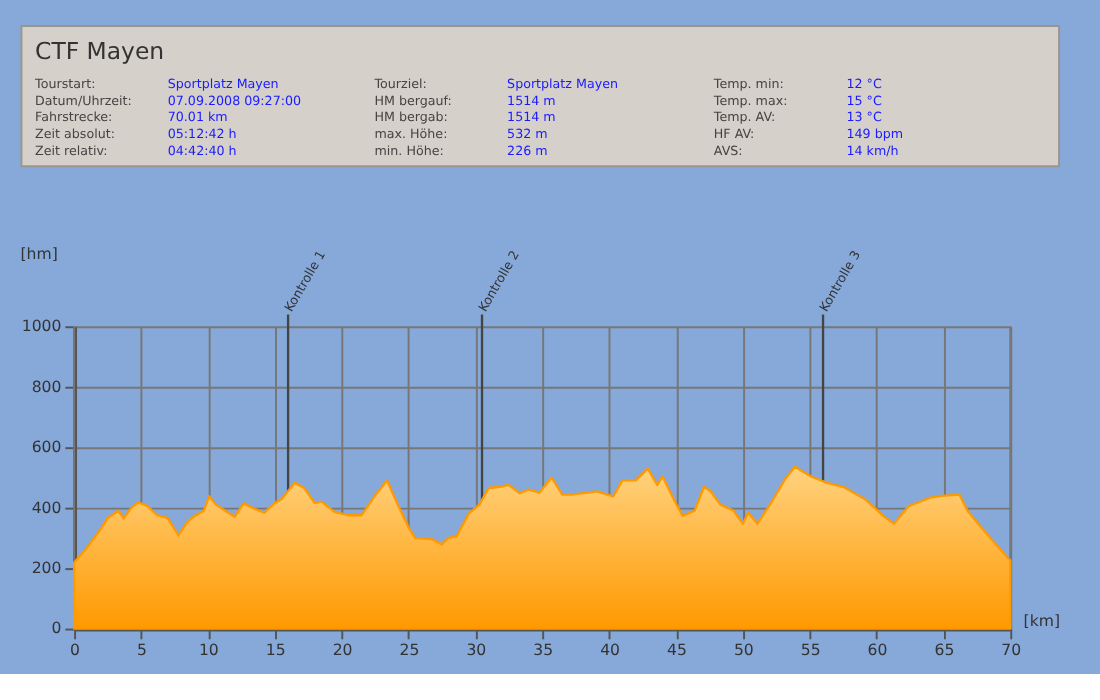  What do you see at coordinates (75, 649) in the screenshot?
I see `x-tick-label: 0` at bounding box center [75, 649].